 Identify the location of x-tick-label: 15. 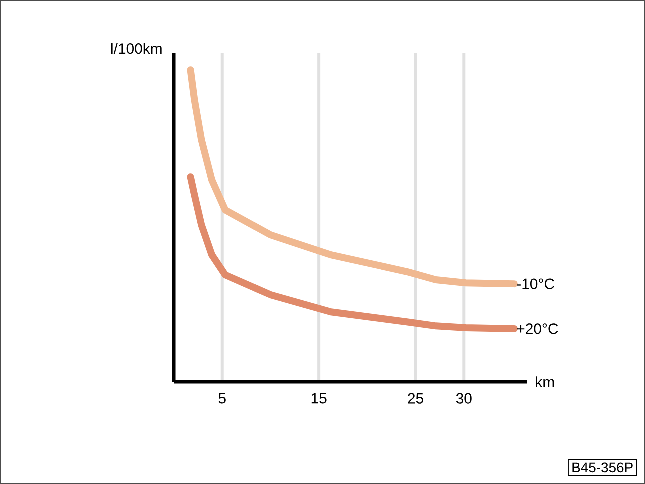
(319, 398).